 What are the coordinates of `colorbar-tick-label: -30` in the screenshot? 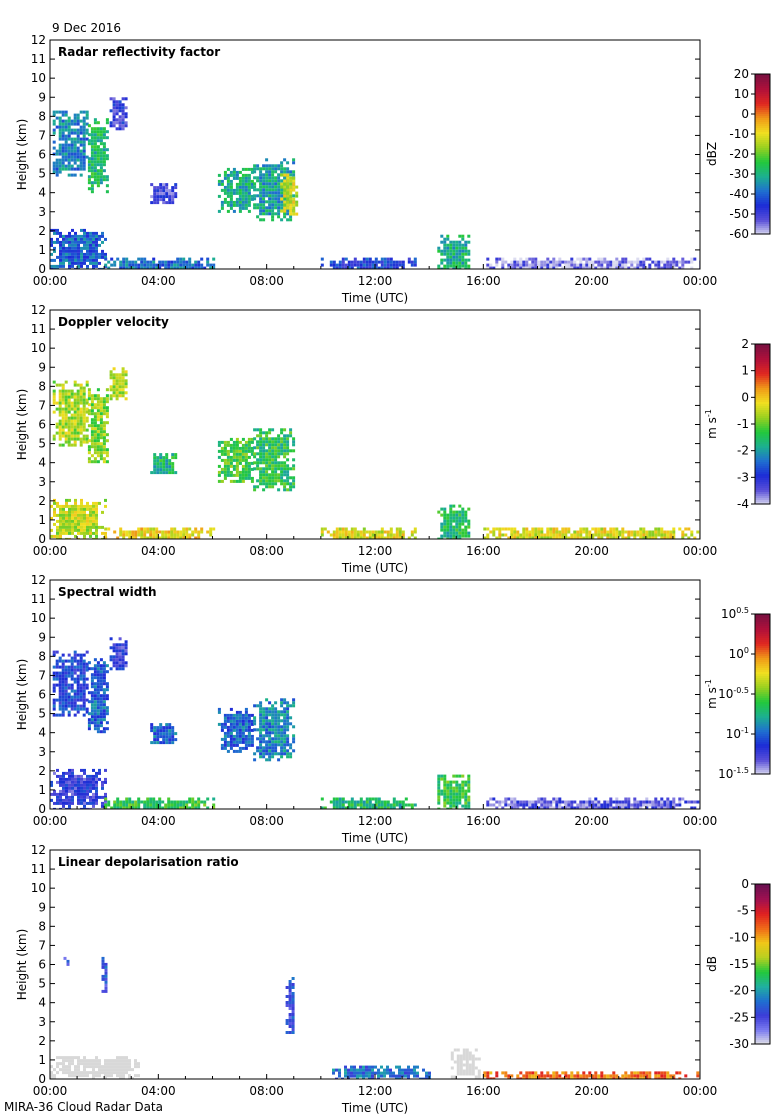 It's located at (739, 1044).